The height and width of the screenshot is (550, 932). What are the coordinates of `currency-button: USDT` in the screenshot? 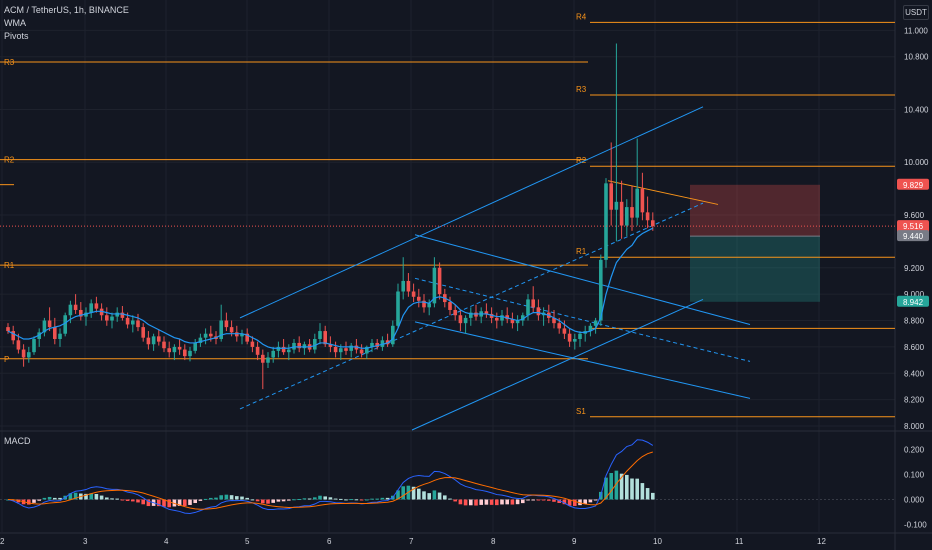 It's located at (916, 12).